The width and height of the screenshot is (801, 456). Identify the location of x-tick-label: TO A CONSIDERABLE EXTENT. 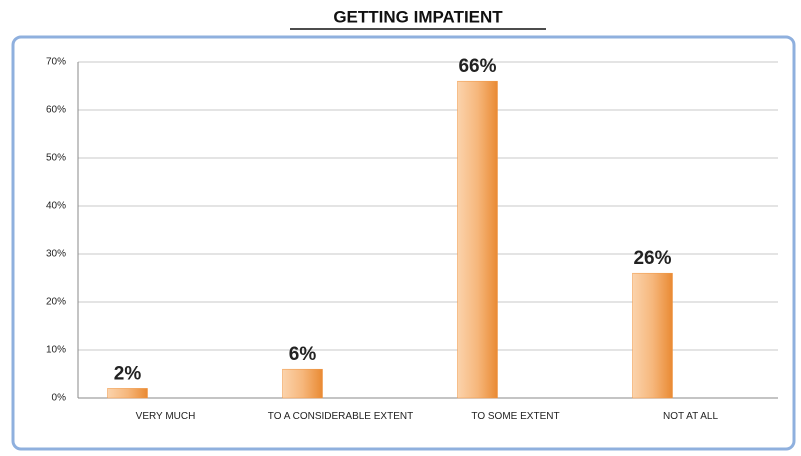
(340, 416).